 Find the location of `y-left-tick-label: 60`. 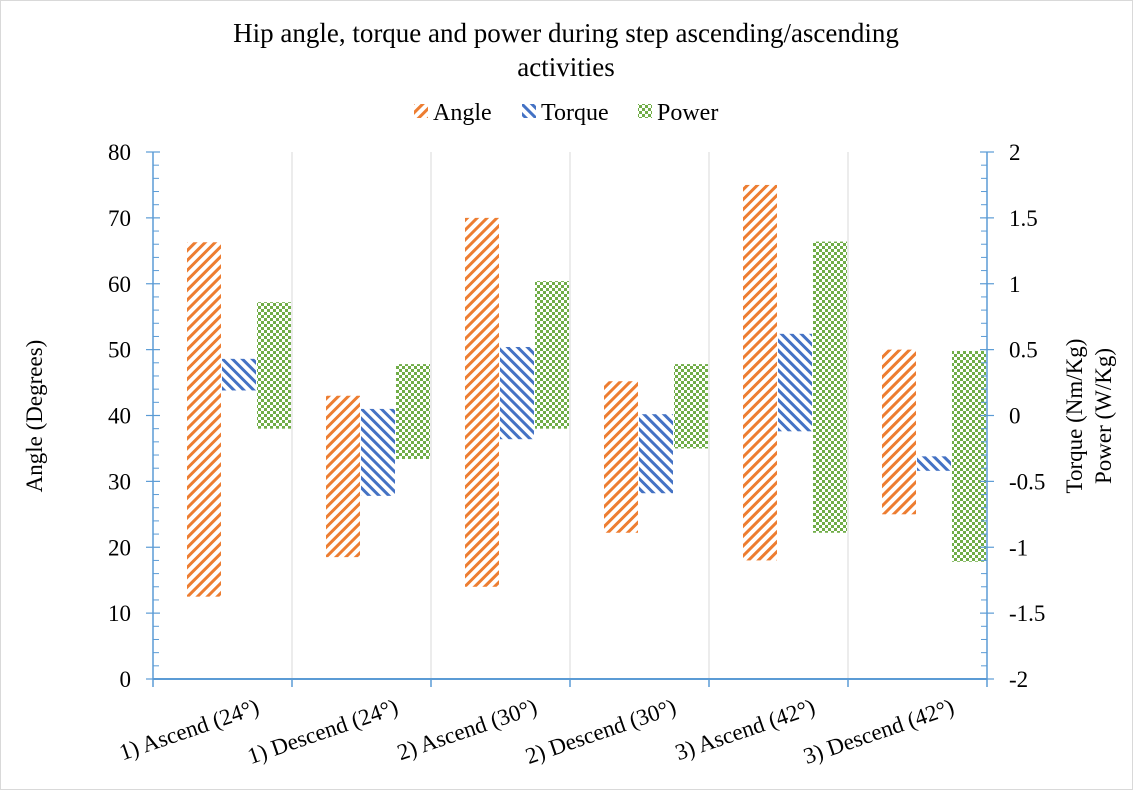

y-left-tick-label: 60 is located at coordinates (119, 284).